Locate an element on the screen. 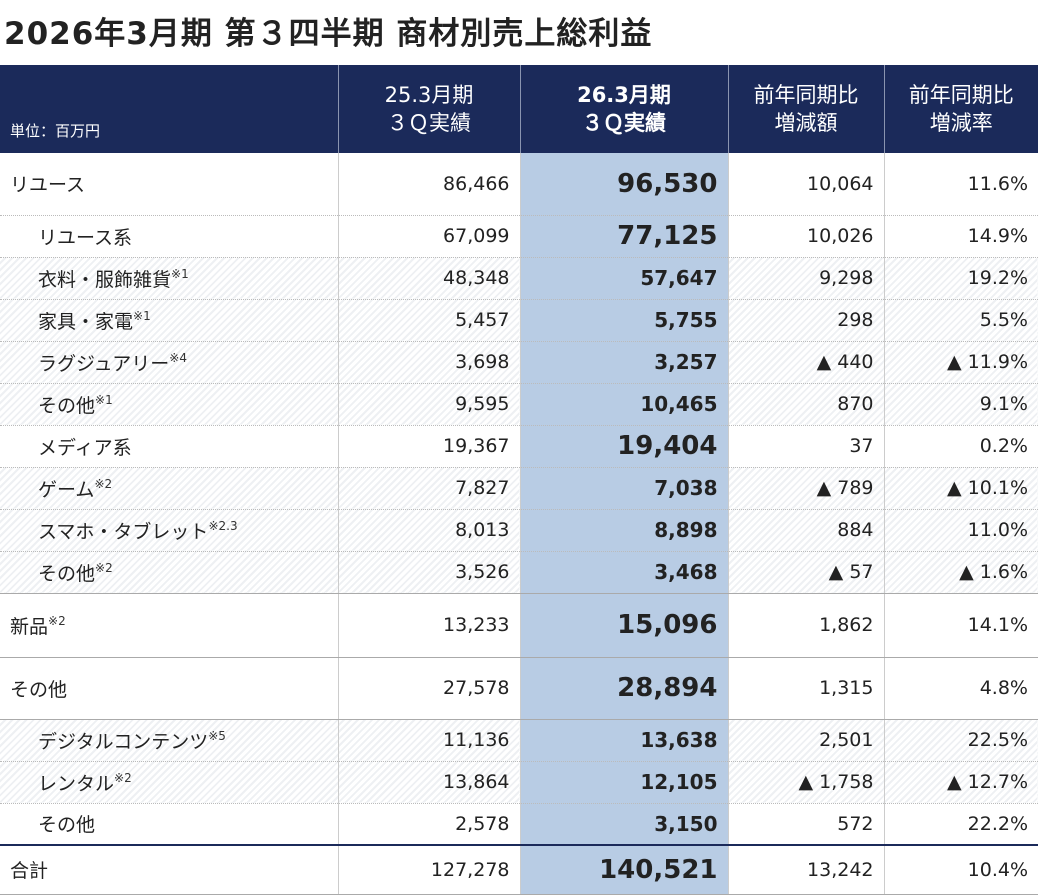  value-cell: 13,638 is located at coordinates (623, 740).